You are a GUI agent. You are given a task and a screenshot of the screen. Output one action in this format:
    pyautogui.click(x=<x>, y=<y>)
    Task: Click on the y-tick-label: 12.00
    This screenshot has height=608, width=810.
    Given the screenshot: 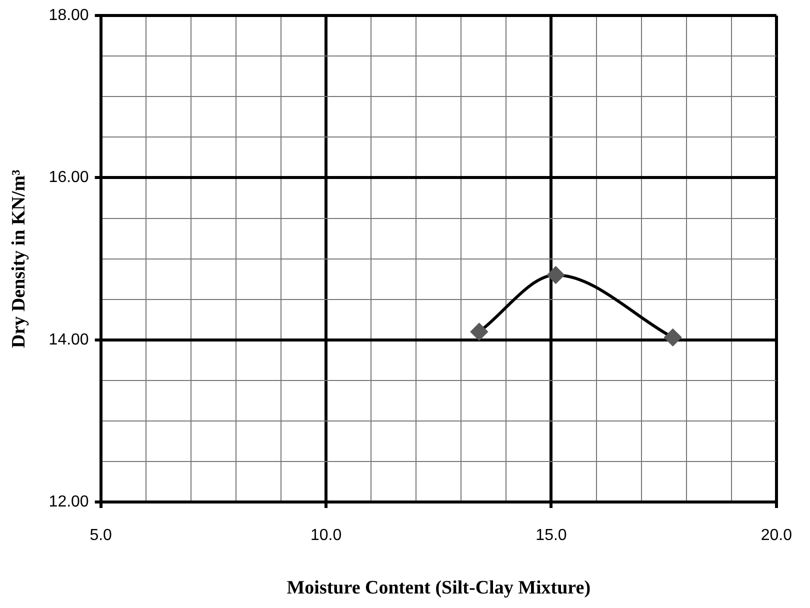 What is the action you would take?
    pyautogui.click(x=68, y=501)
    